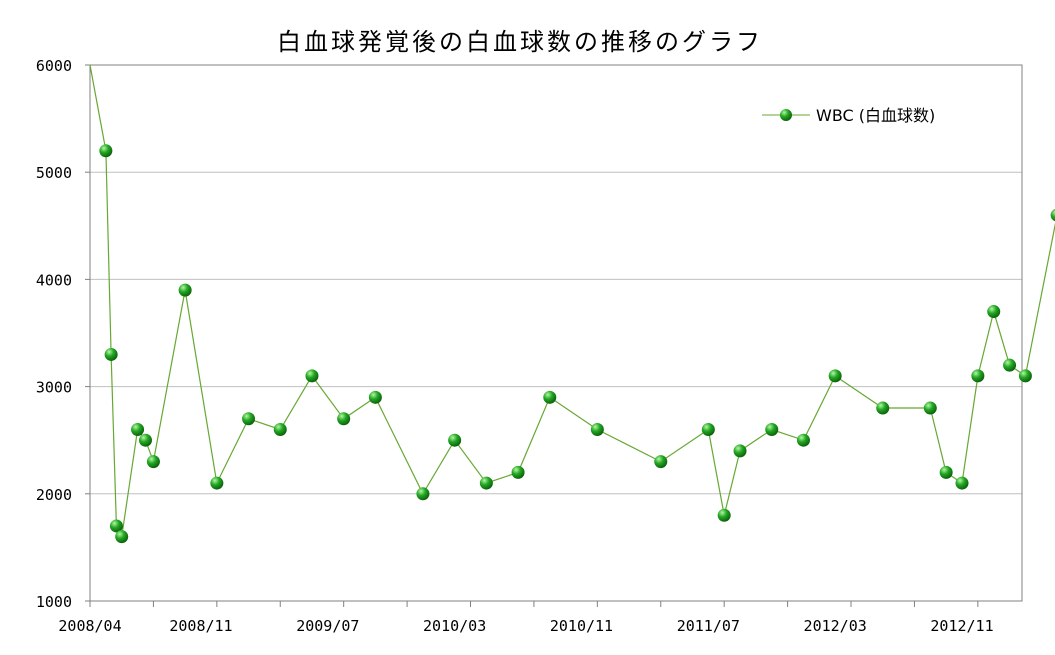  What do you see at coordinates (708, 626) in the screenshot?
I see `x-tick-label: 2011/07` at bounding box center [708, 626].